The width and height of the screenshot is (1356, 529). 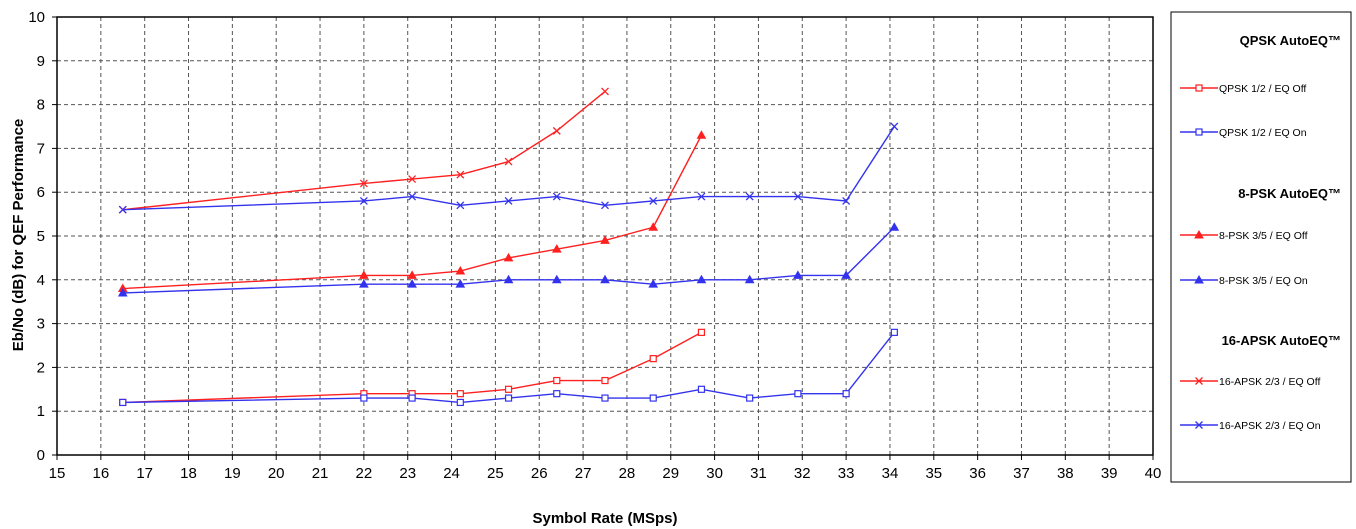 I want to click on legend-entry: QPSK 1/2 / EQ Off, so click(x=1243, y=89).